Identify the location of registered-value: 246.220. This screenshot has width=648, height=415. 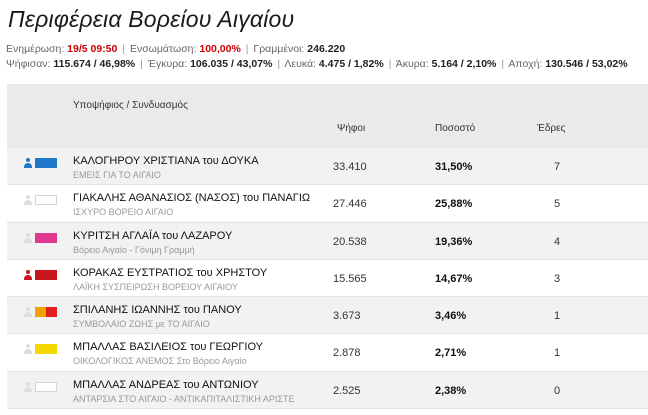
(326, 49).